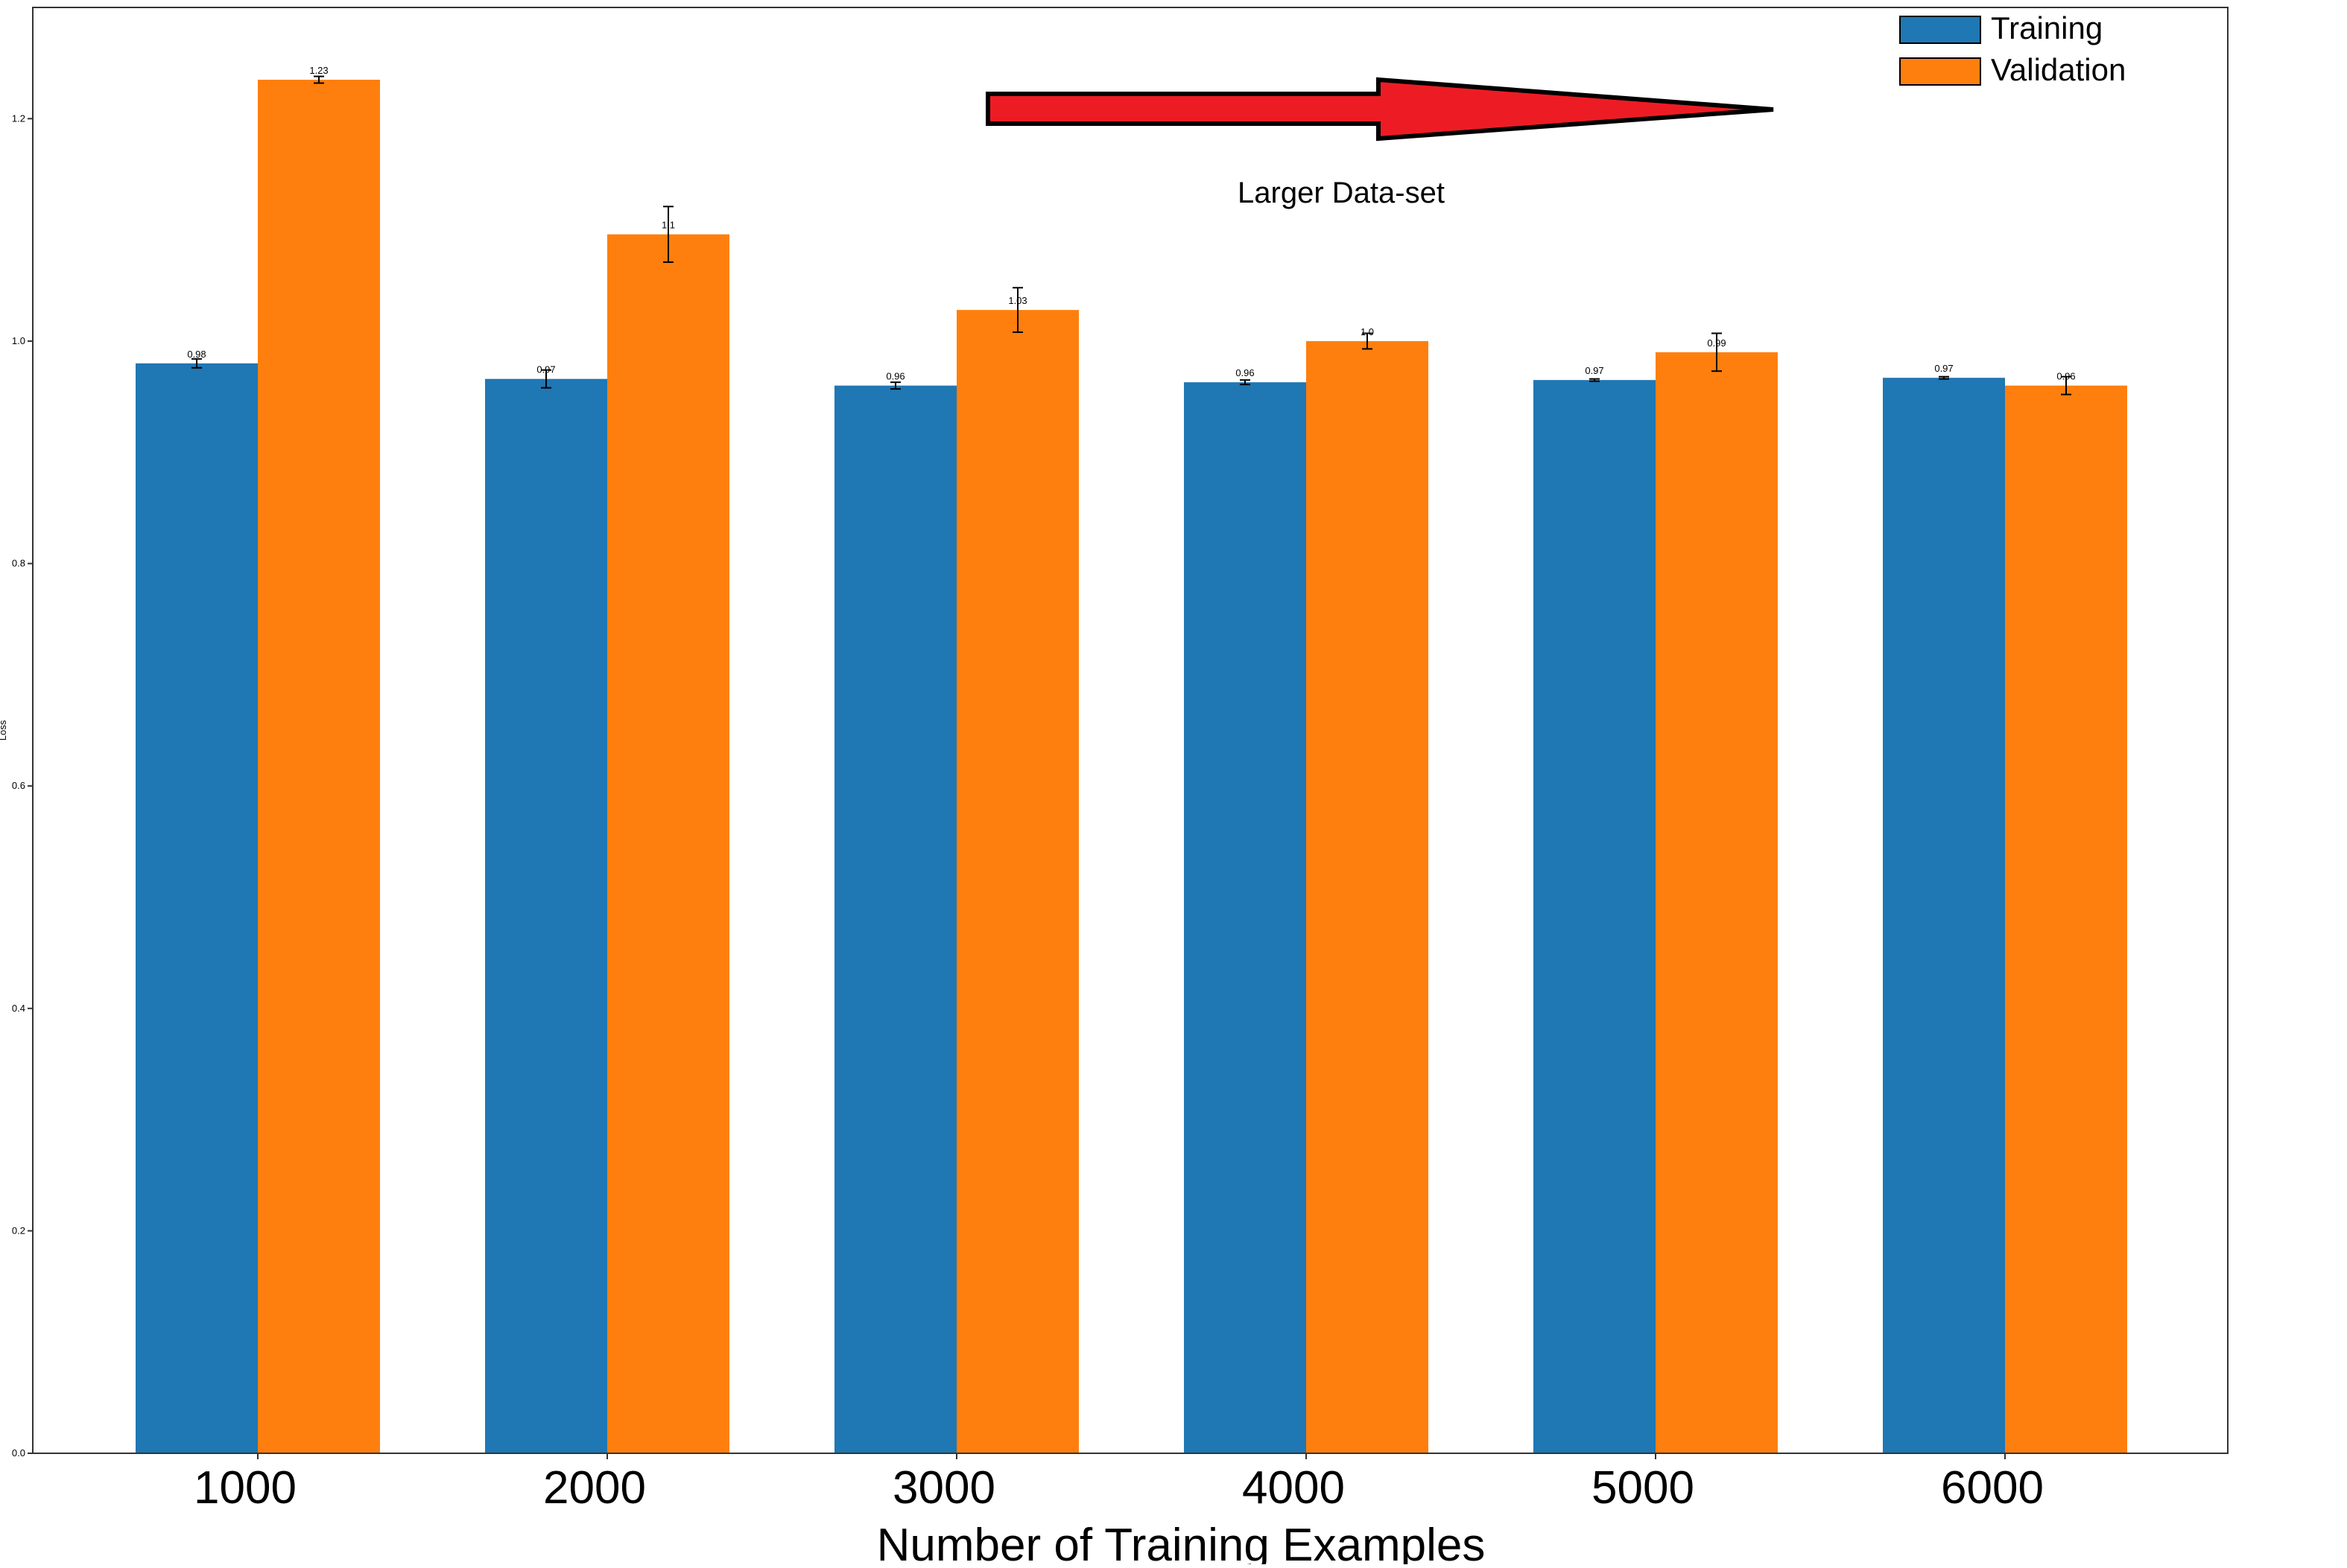 Image resolution: width=2347 pixels, height=1568 pixels. Describe the element at coordinates (546, 916) in the screenshot. I see `bar-training-2000` at that location.